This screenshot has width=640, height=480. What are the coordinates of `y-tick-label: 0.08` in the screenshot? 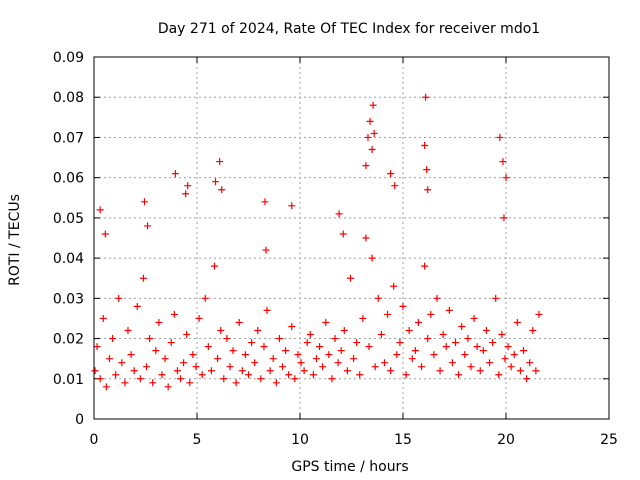 It's located at (68, 98).